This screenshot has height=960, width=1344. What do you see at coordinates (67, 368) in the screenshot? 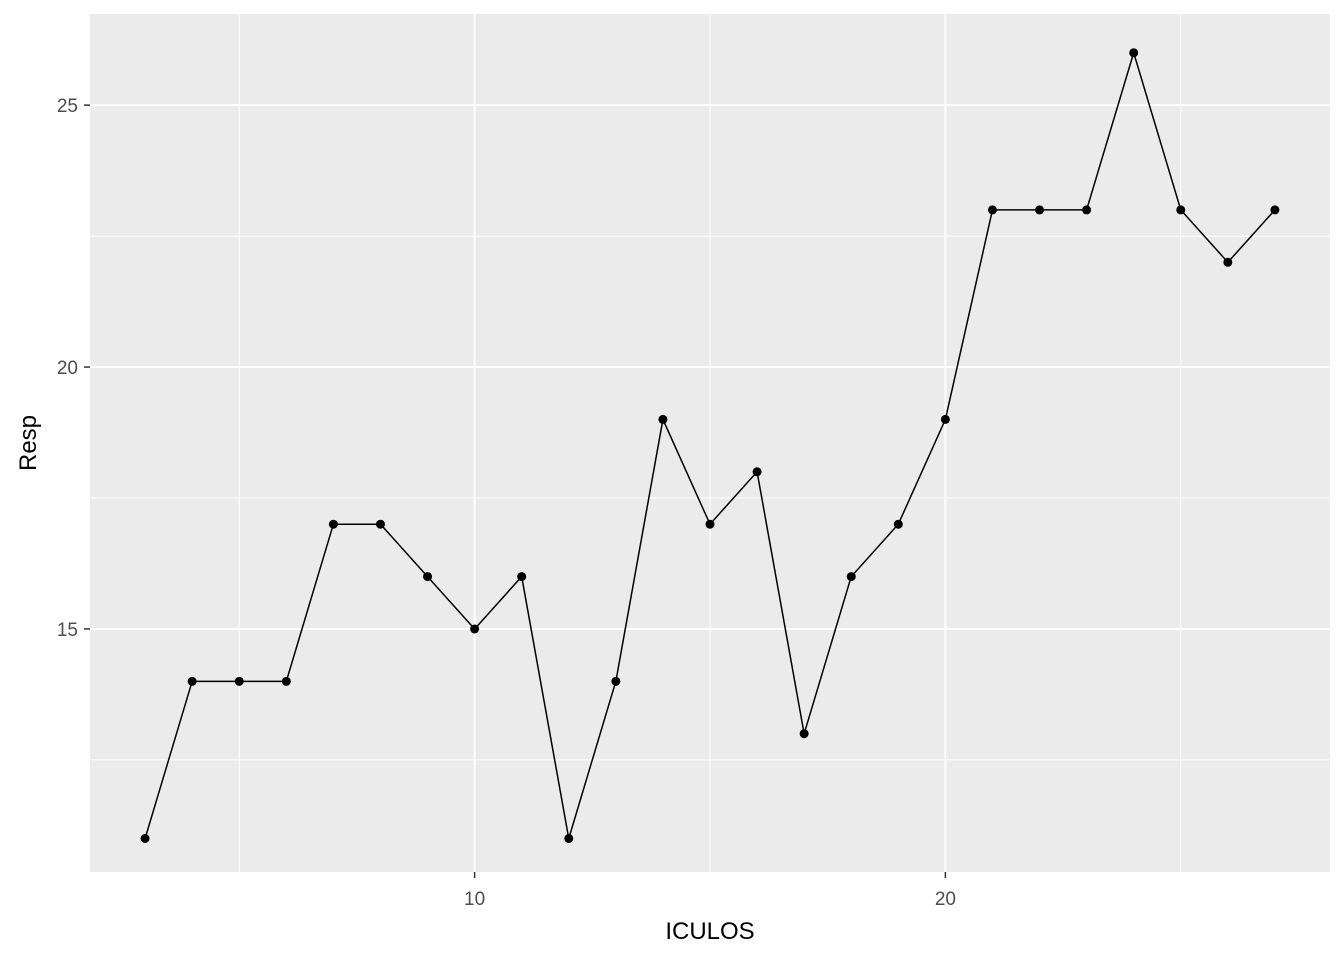
I see `y-tick-label: 20` at bounding box center [67, 368].